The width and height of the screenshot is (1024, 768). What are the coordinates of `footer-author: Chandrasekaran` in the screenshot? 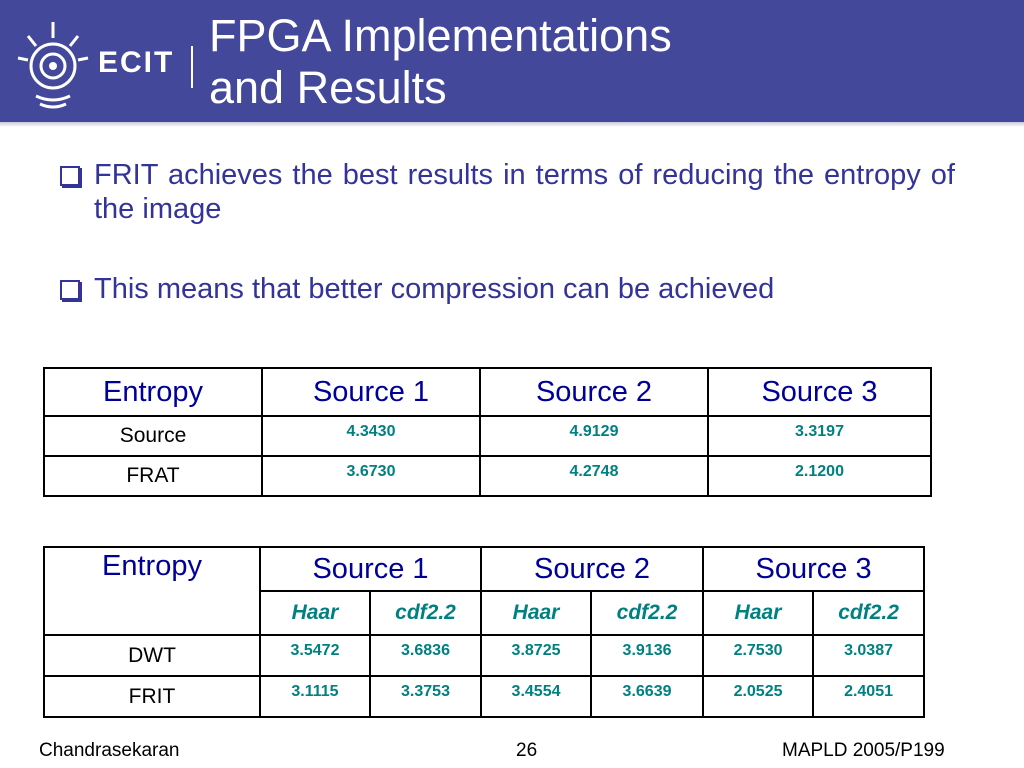 It's located at (109, 750).